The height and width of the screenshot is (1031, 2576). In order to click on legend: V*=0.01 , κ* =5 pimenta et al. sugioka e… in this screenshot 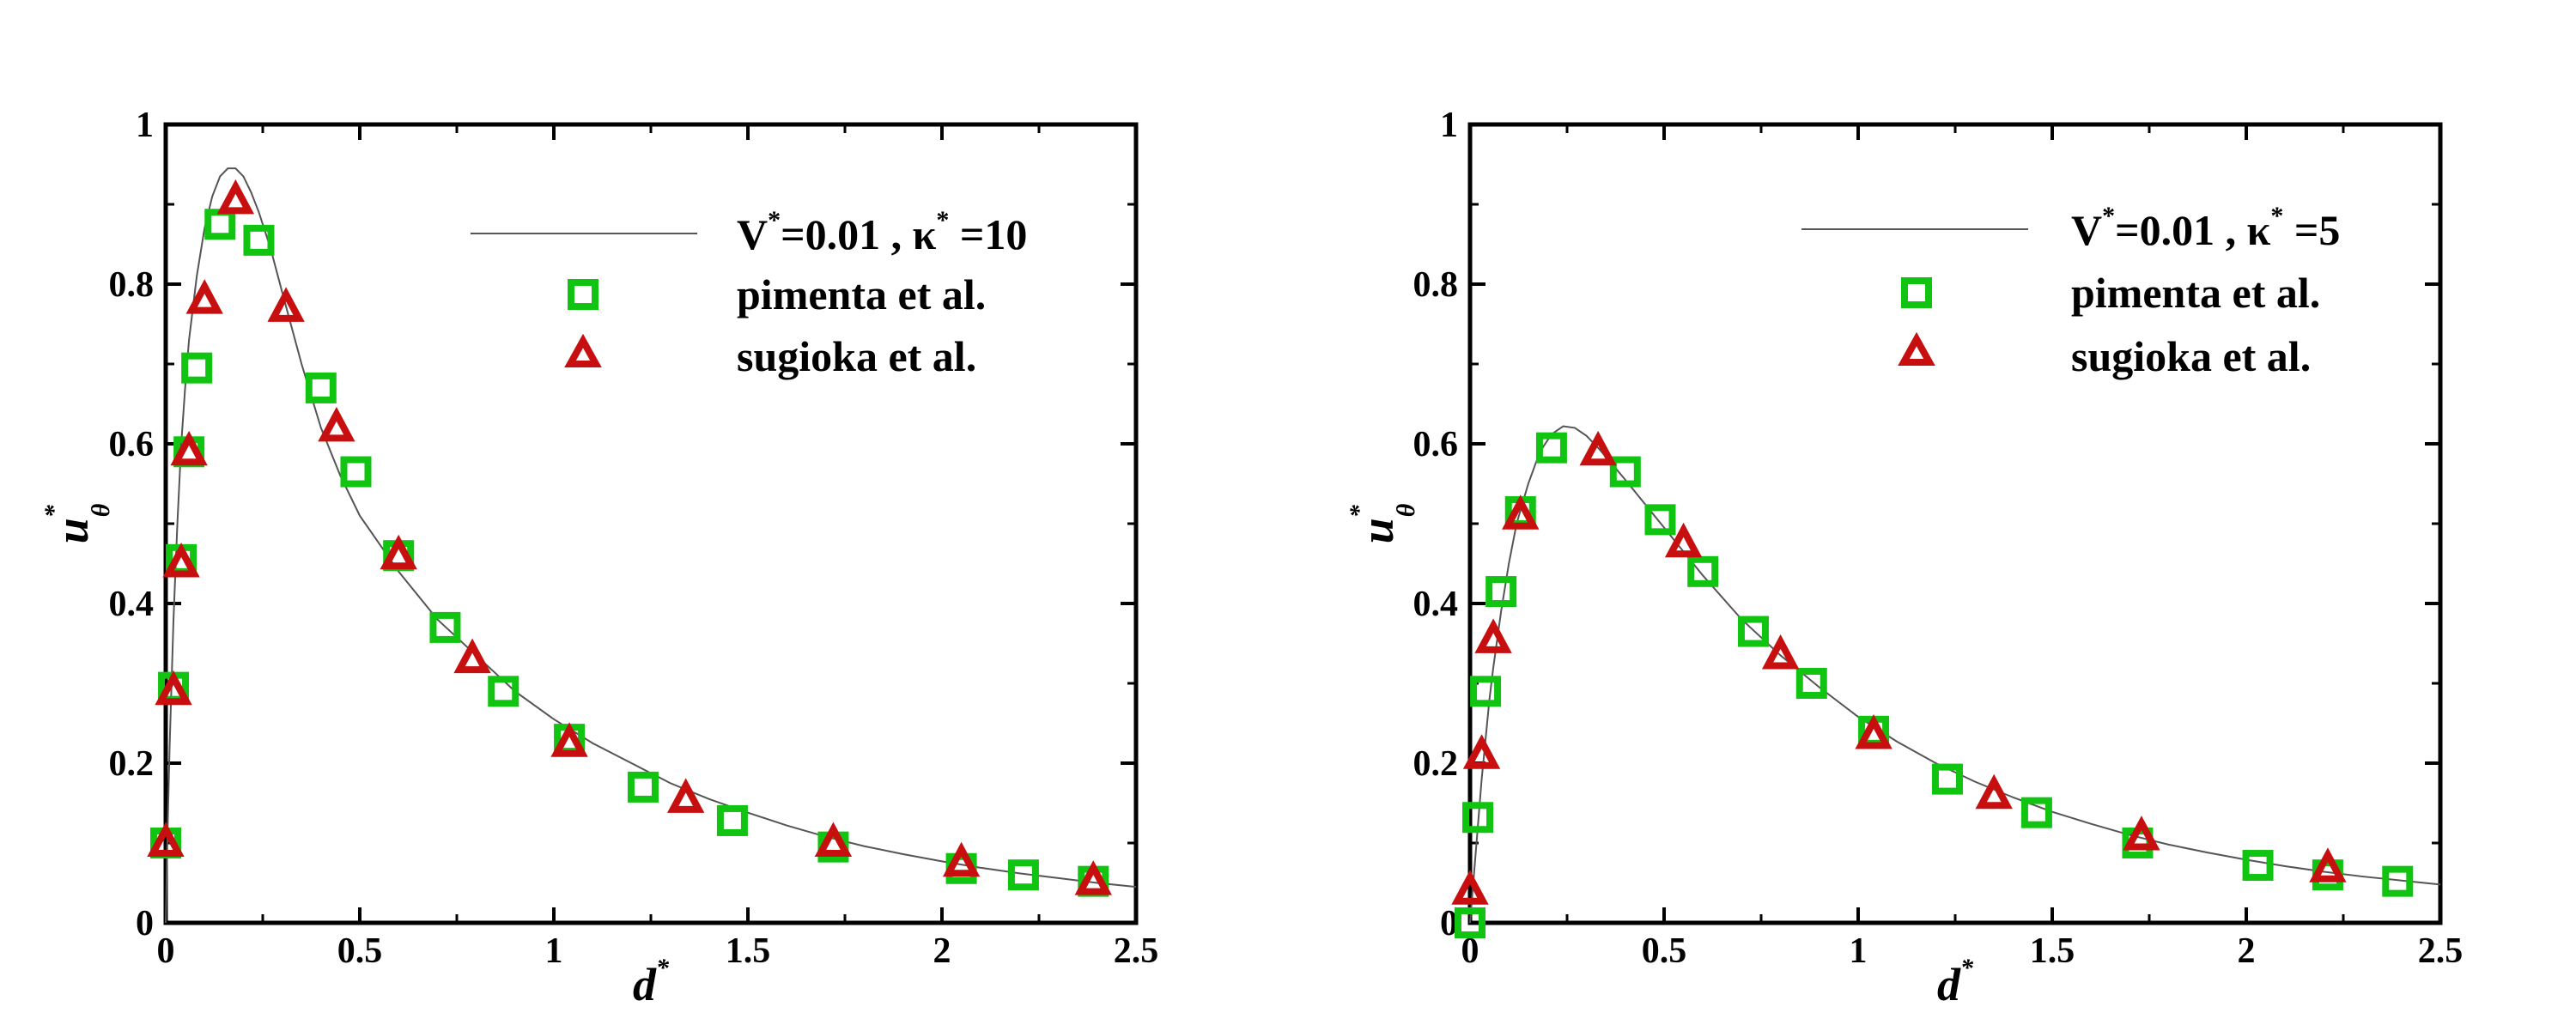, I will do `click(2070, 291)`.